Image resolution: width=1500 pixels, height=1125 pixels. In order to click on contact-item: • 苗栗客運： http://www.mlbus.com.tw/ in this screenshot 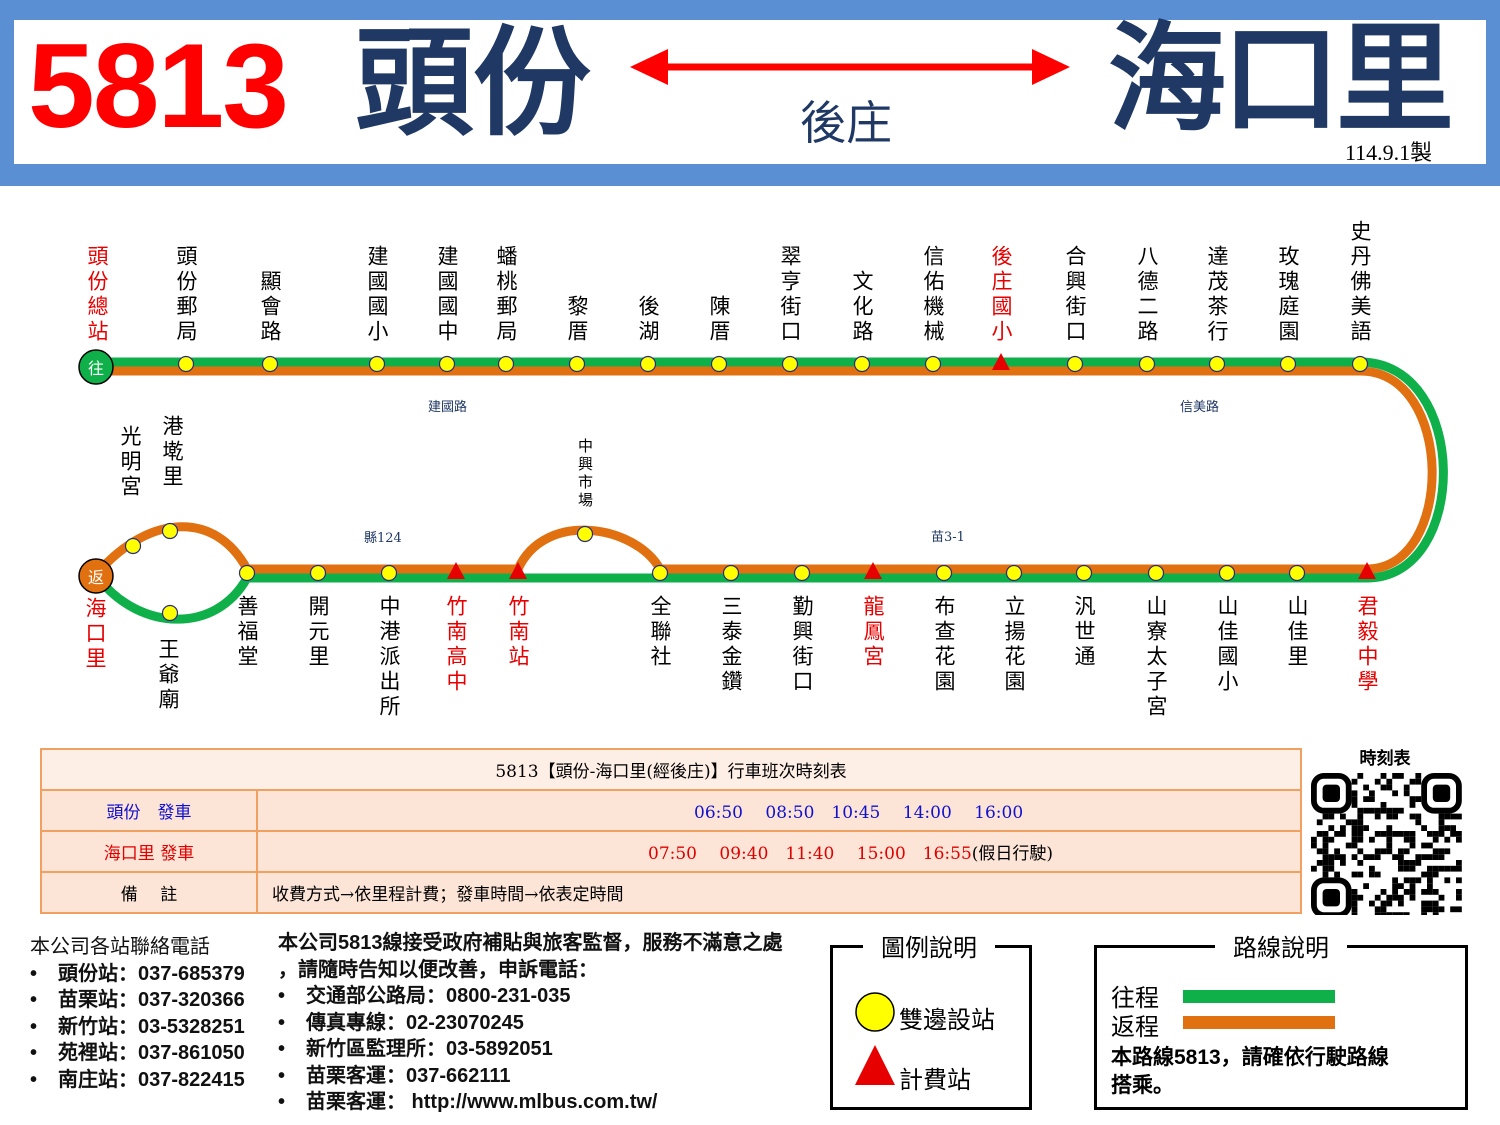, I will do `click(530, 1099)`.